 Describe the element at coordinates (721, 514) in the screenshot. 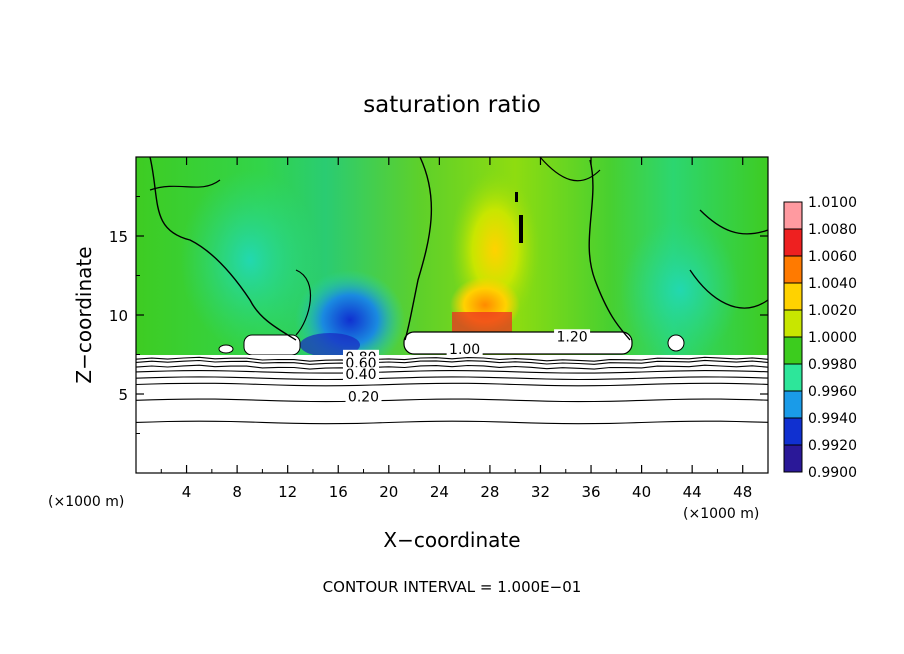

I see `x-unit-right: (×1000 m)` at that location.